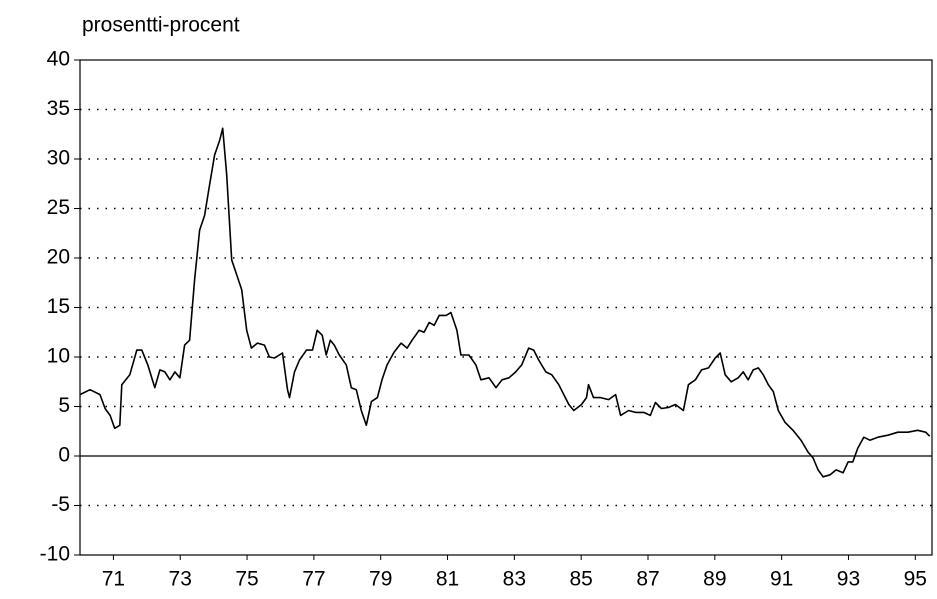 The image size is (937, 599). I want to click on x-tick-label: 75, so click(246, 579).